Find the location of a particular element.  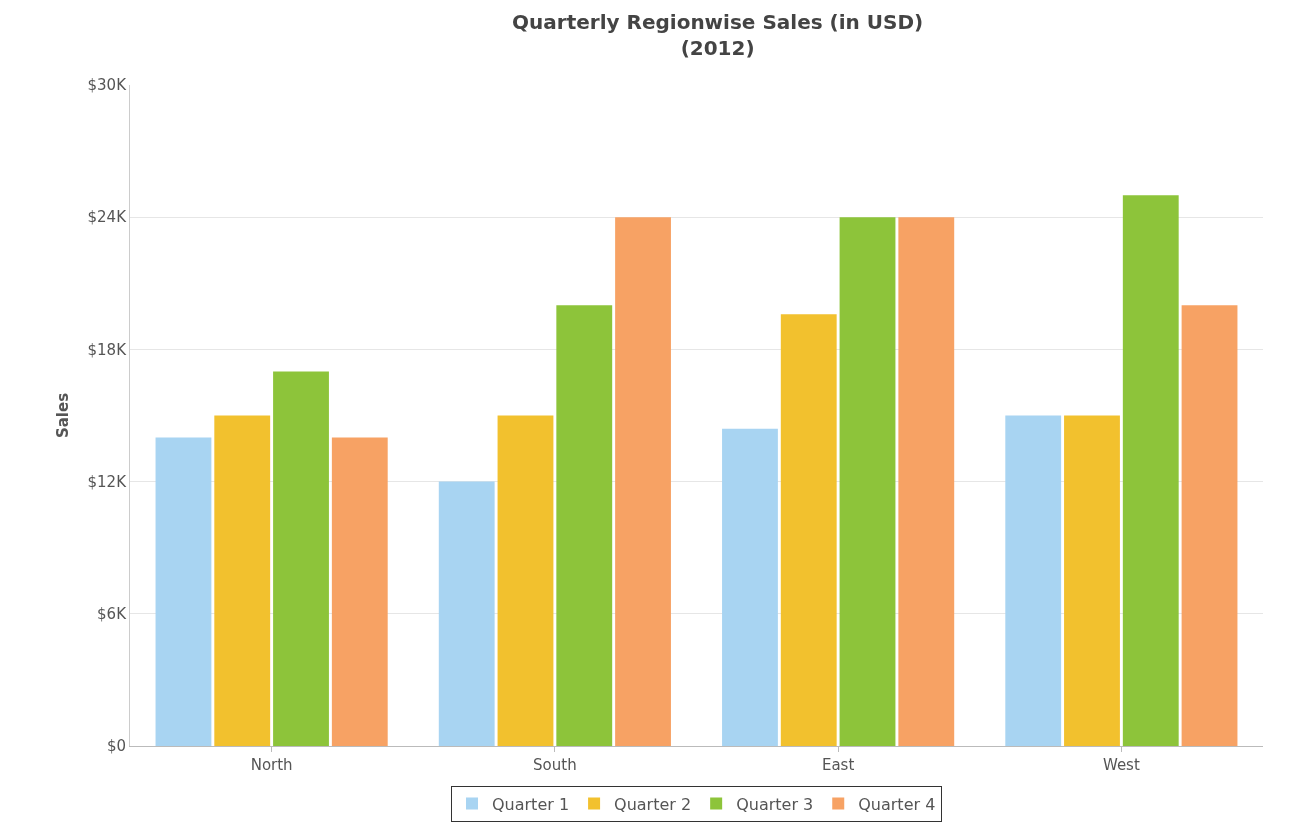

x-tick-label: East is located at coordinates (838, 765).